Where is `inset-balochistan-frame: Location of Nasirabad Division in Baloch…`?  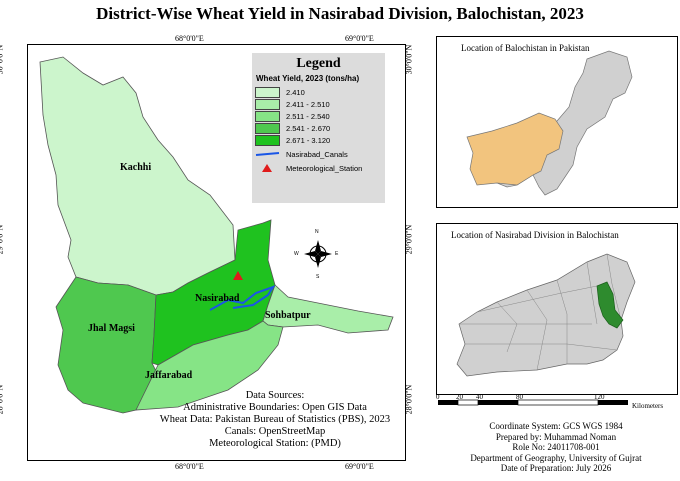 inset-balochistan-frame: Location of Nasirabad Division in Baloch… is located at coordinates (557, 309).